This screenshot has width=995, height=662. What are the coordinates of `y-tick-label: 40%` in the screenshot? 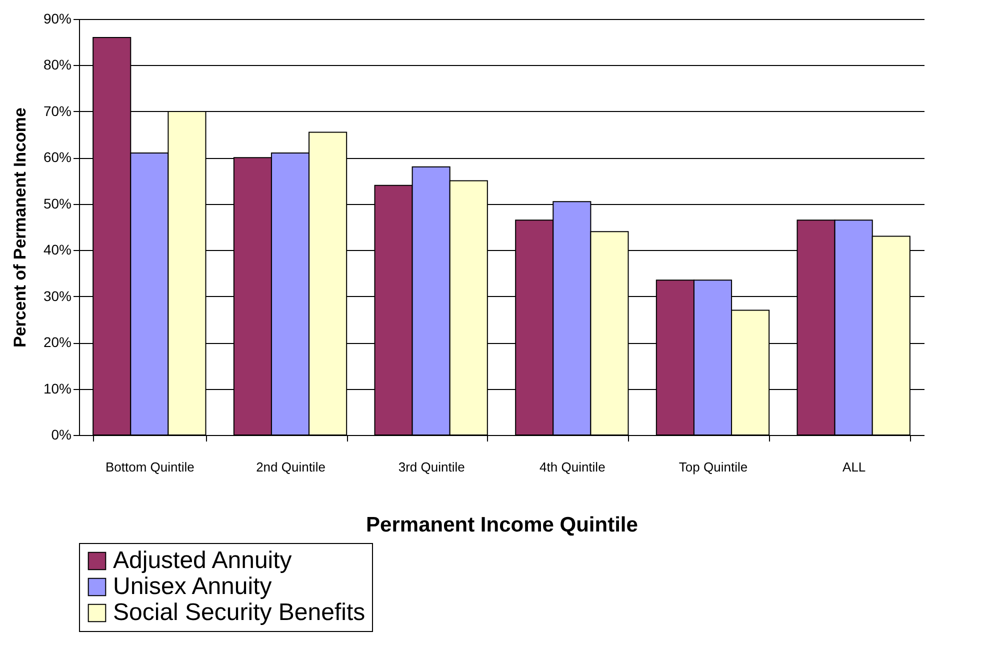 It's located at (57, 250).